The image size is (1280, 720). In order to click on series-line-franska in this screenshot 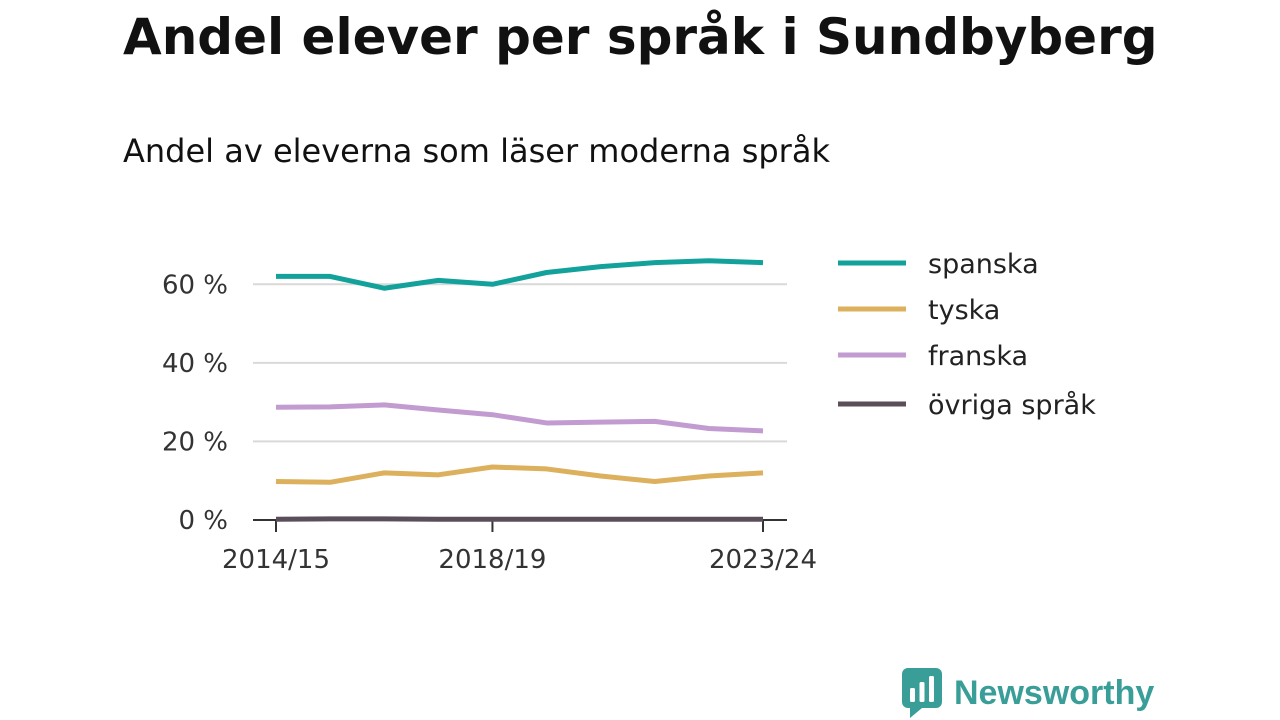, I will do `click(519, 418)`.